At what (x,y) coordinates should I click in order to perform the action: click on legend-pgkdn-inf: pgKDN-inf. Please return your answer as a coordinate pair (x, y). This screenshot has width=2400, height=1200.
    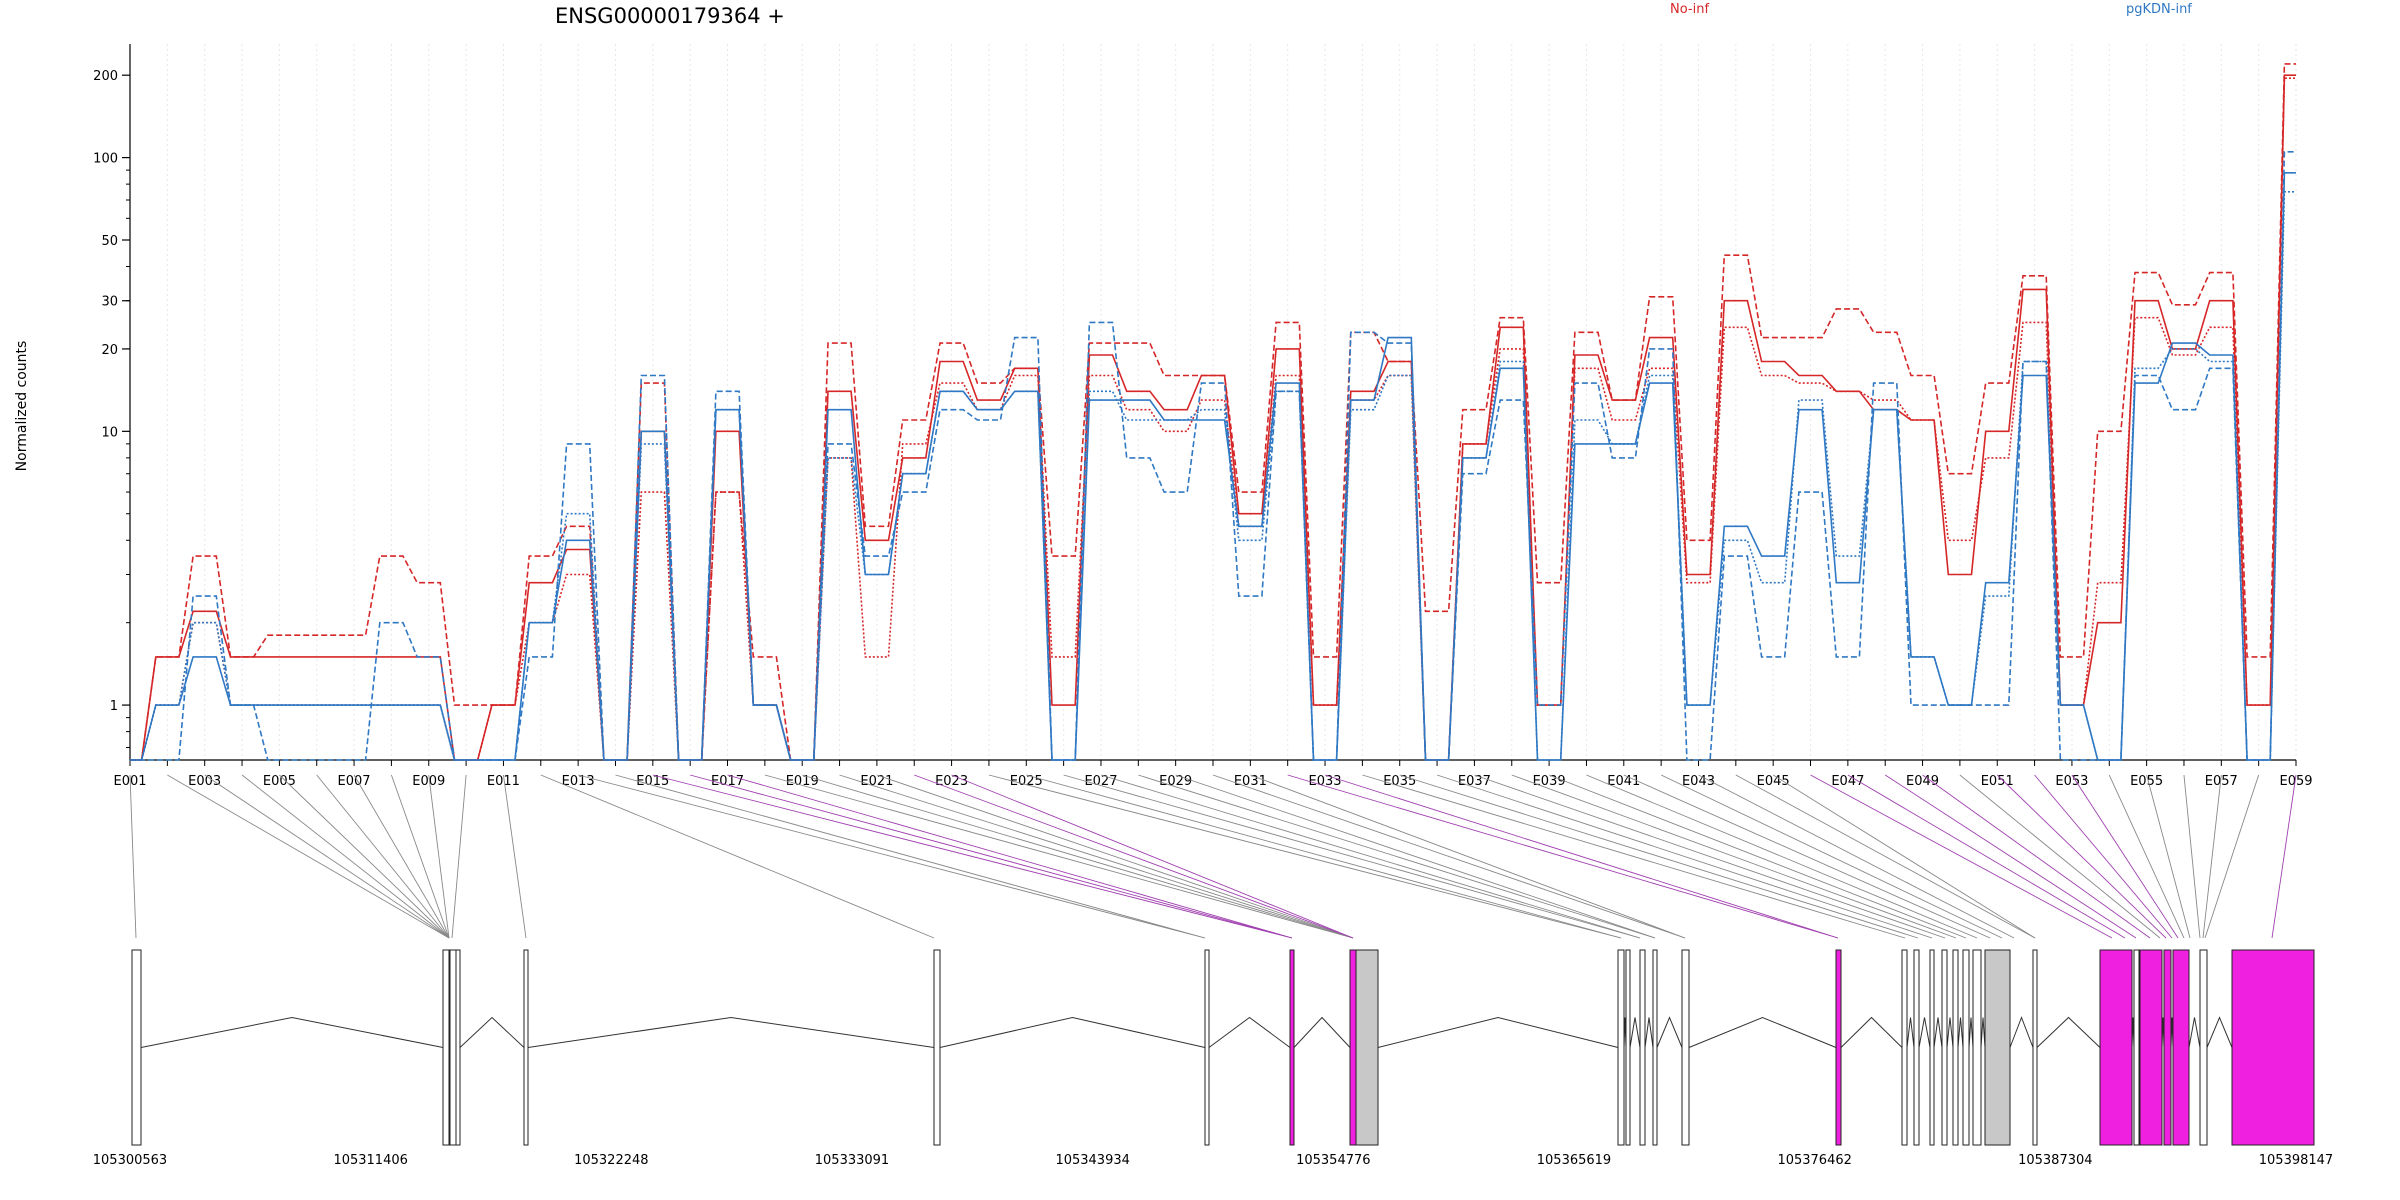
    Looking at the image, I should click on (2159, 9).